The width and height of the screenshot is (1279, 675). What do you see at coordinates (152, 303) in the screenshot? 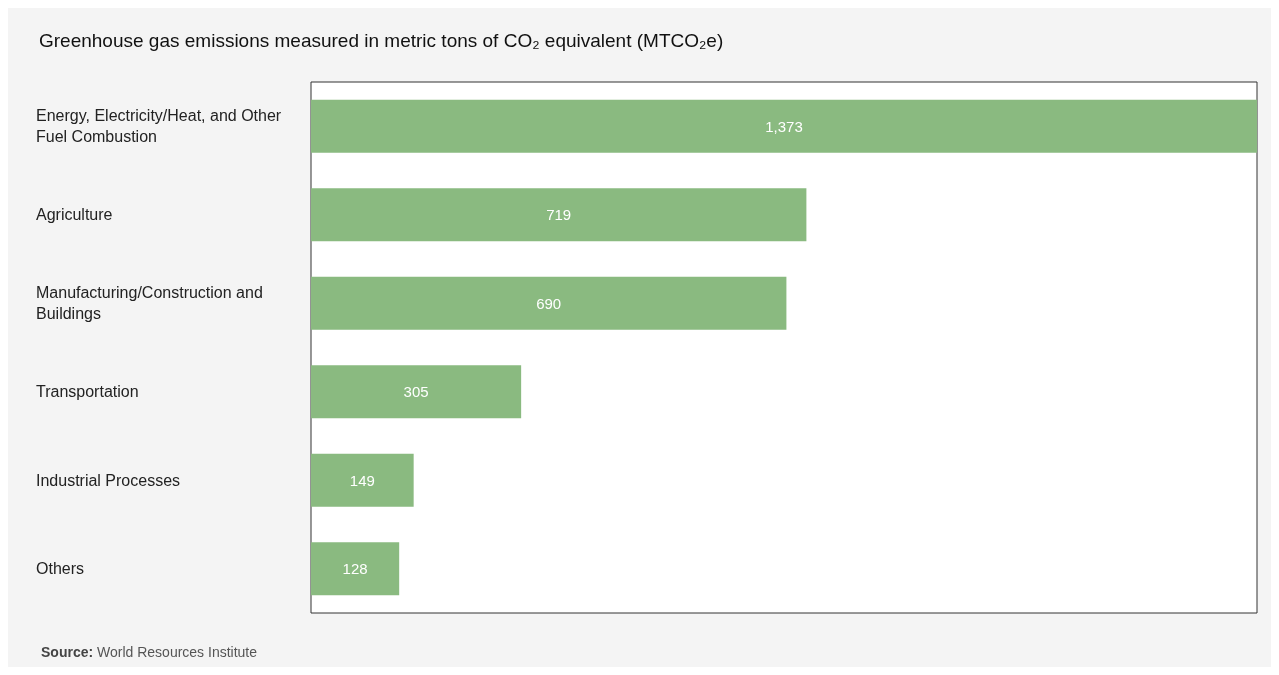
I see `y-tick-label: Manufacturing/Construction and Buildings` at bounding box center [152, 303].